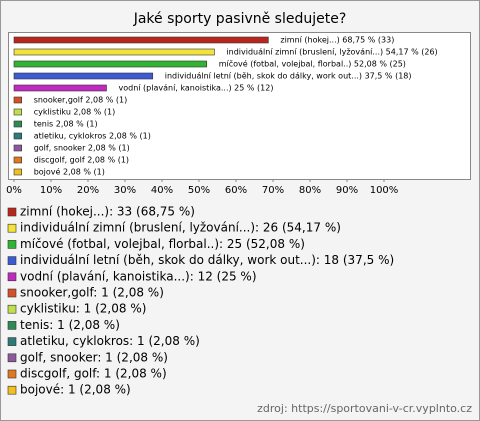  What do you see at coordinates (347, 190) in the screenshot?
I see `x-tick-label: 90%` at bounding box center [347, 190].